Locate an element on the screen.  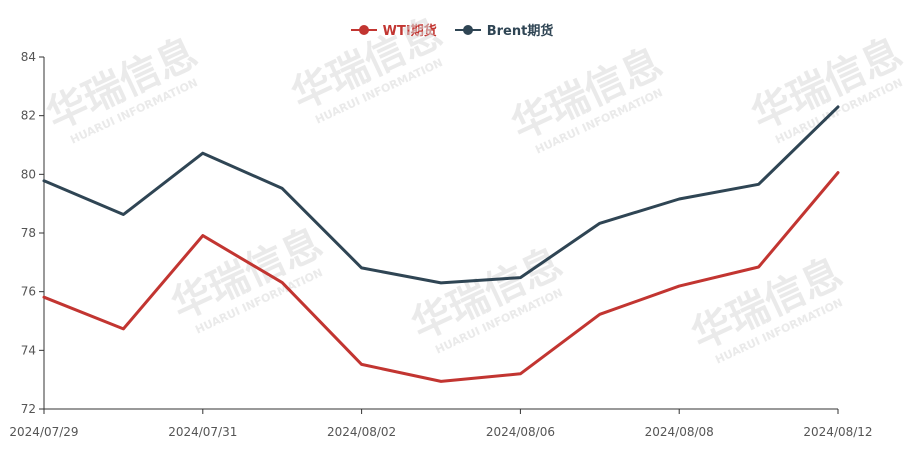
y-tick-label: 80 is located at coordinates (28, 174).